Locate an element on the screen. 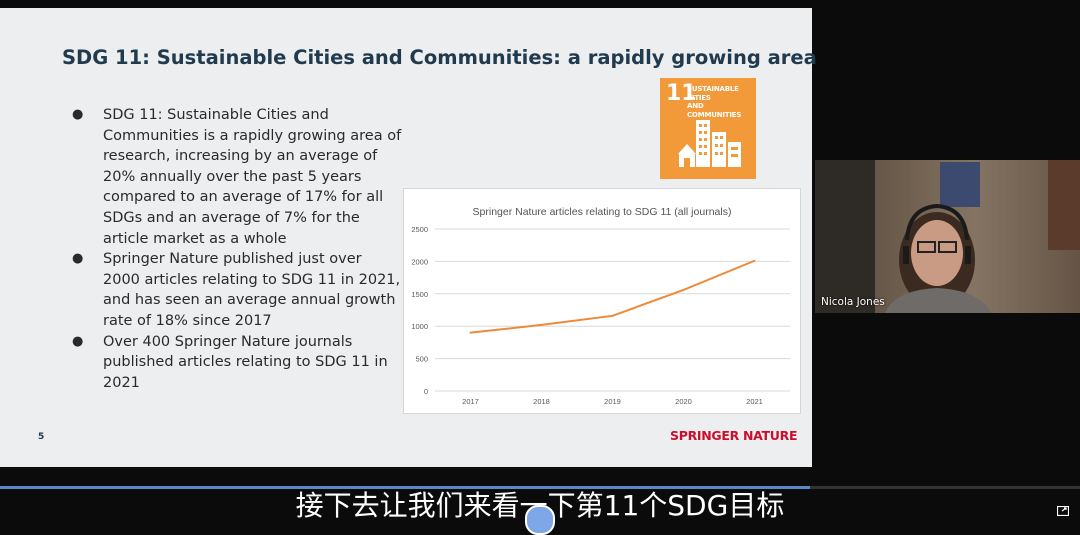 The image size is (1080, 535). sdg-11-badge: 11 SUSTAINABLE CITIES AND COMMUNITIES is located at coordinates (708, 128).